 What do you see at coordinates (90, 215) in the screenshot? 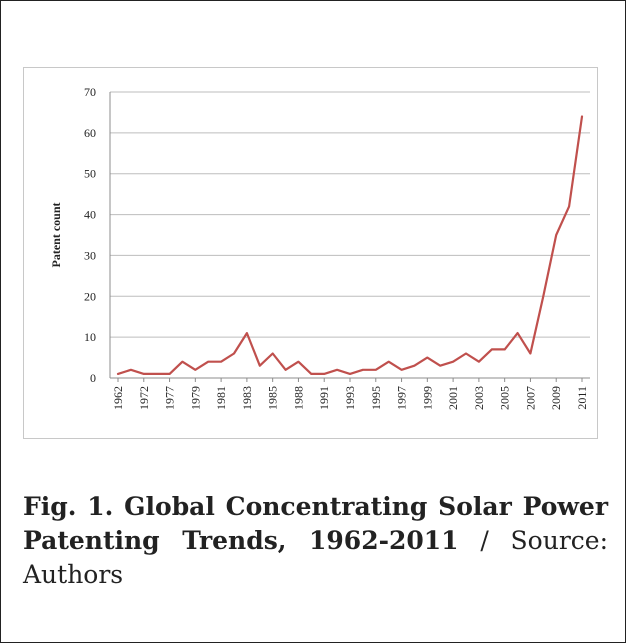
I see `y-tick-label: 40` at bounding box center [90, 215].